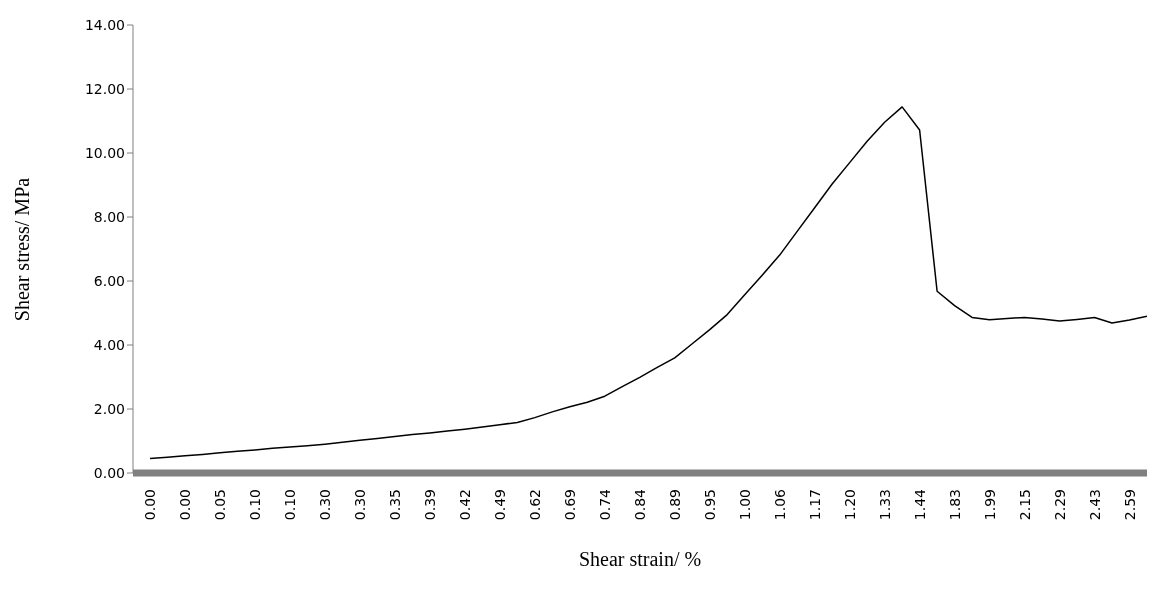 Image resolution: width=1155 pixels, height=593 pixels. I want to click on x-tick-label: 1.44, so click(919, 504).